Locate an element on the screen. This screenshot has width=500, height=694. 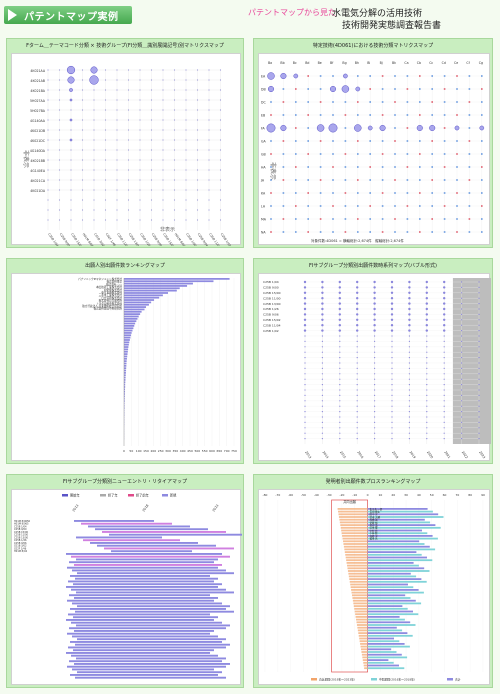
x-tick-label: 0 is located at coordinates (368, 495).